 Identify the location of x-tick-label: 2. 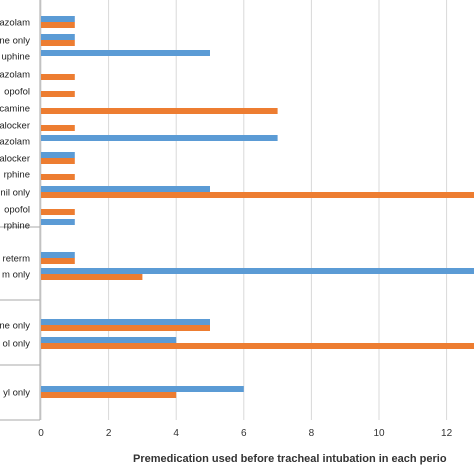
(109, 433).